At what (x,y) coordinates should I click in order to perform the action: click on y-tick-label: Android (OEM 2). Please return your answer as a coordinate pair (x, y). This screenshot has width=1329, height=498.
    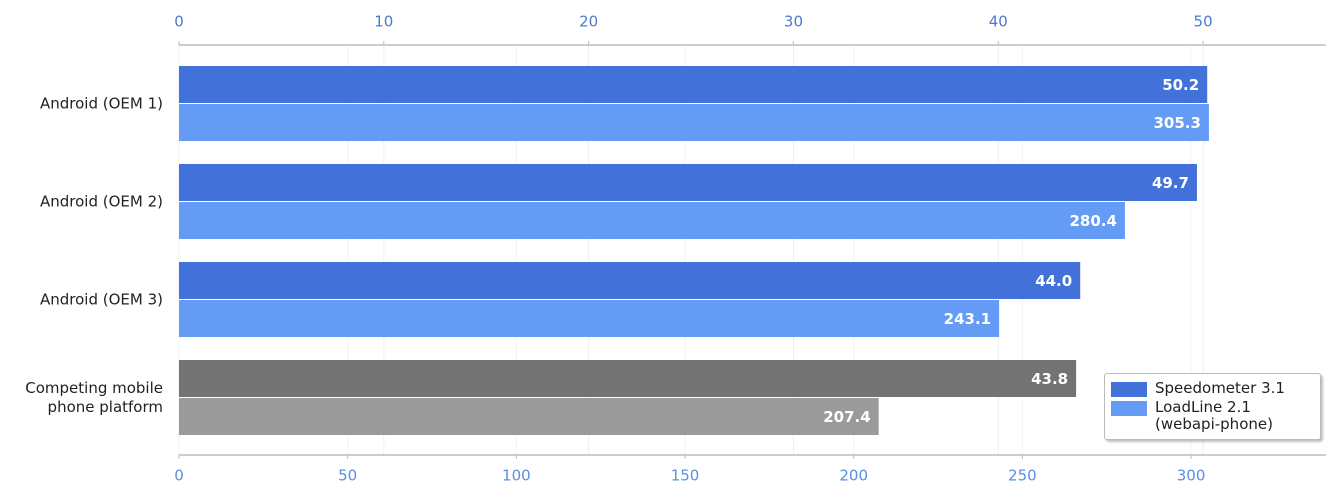
    Looking at the image, I should click on (101, 201).